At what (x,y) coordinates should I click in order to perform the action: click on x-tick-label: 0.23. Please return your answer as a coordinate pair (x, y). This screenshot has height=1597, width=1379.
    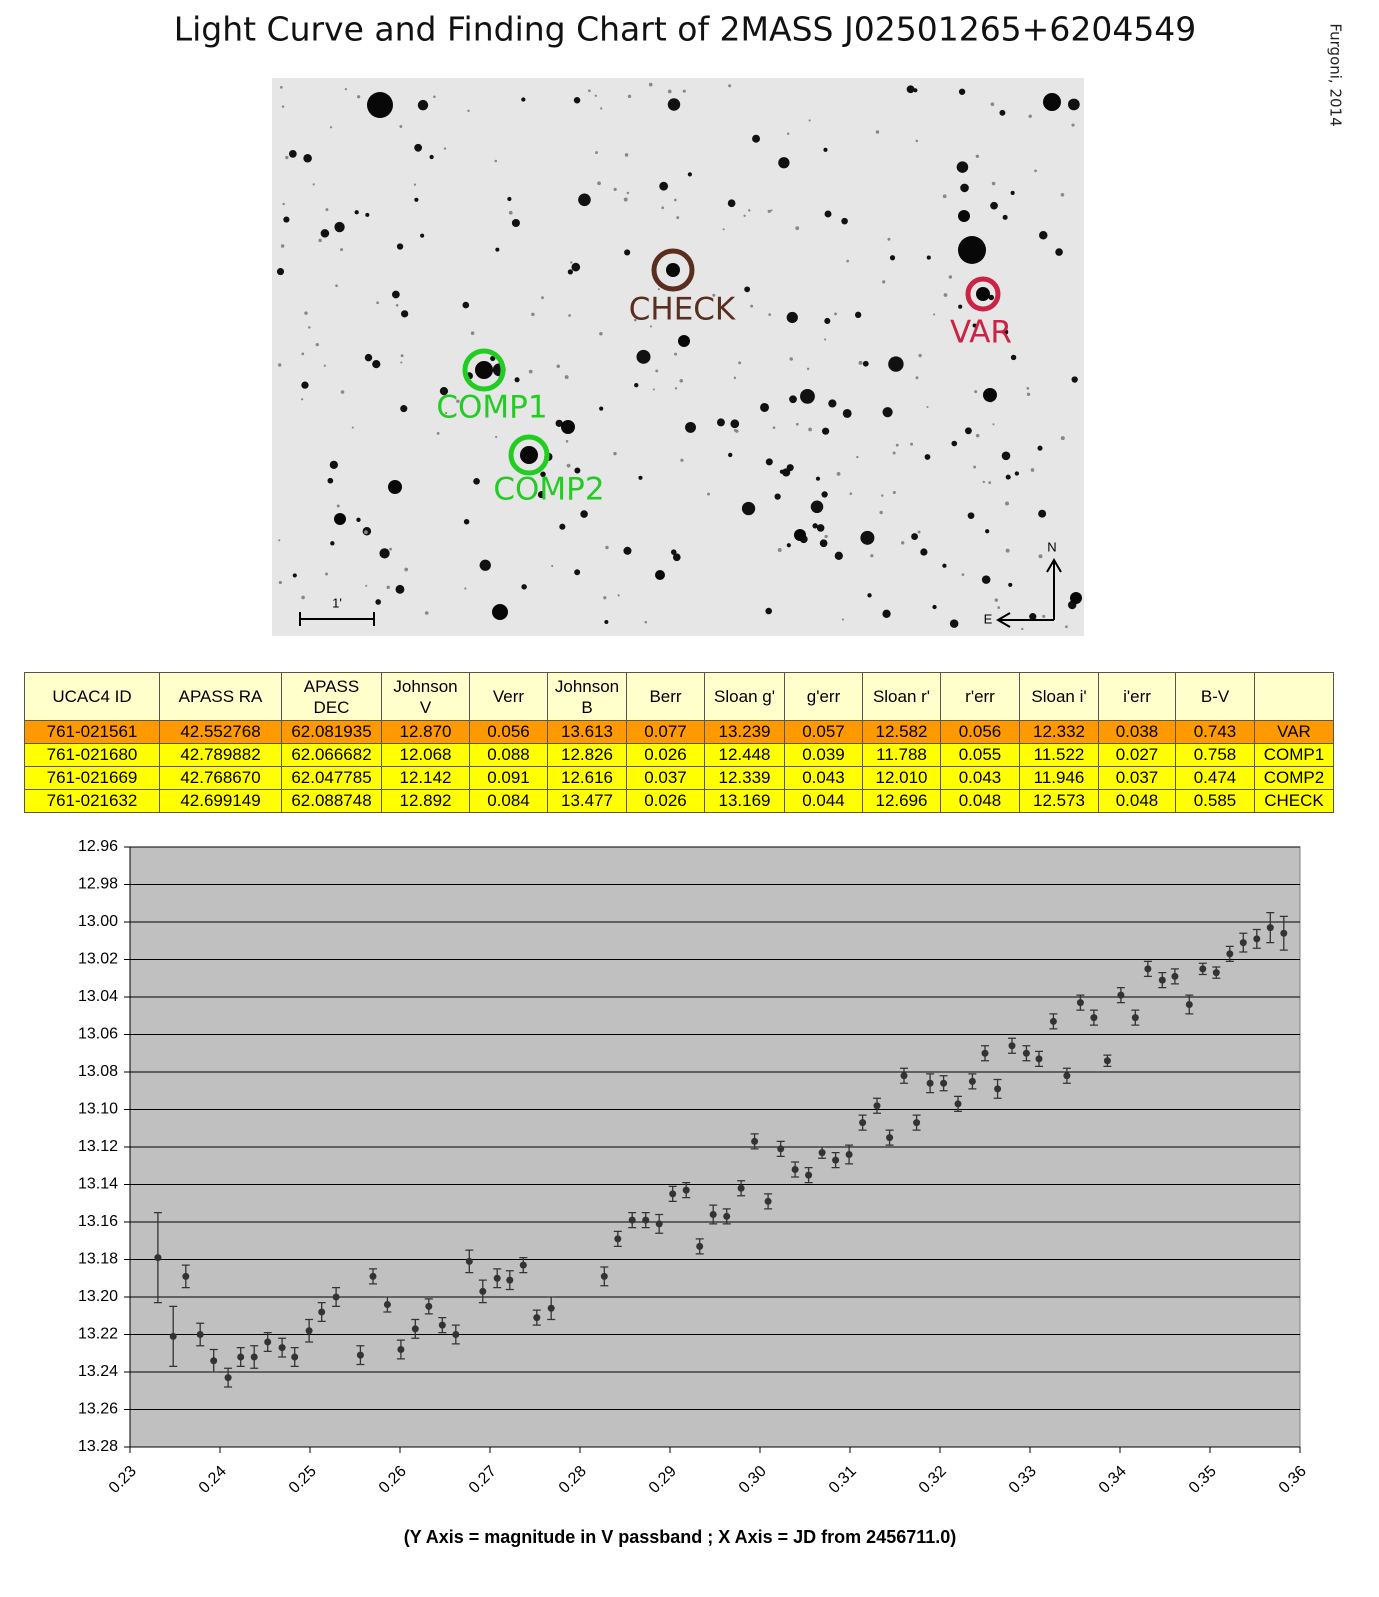
    Looking at the image, I should click on (123, 1480).